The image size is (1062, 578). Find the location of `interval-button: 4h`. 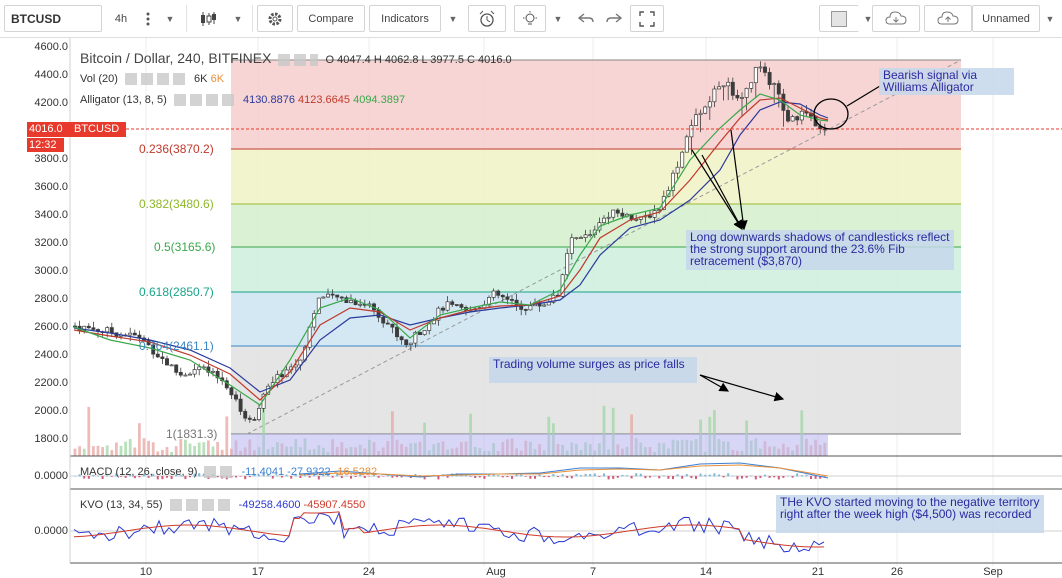

interval-button: 4h is located at coordinates (121, 18).